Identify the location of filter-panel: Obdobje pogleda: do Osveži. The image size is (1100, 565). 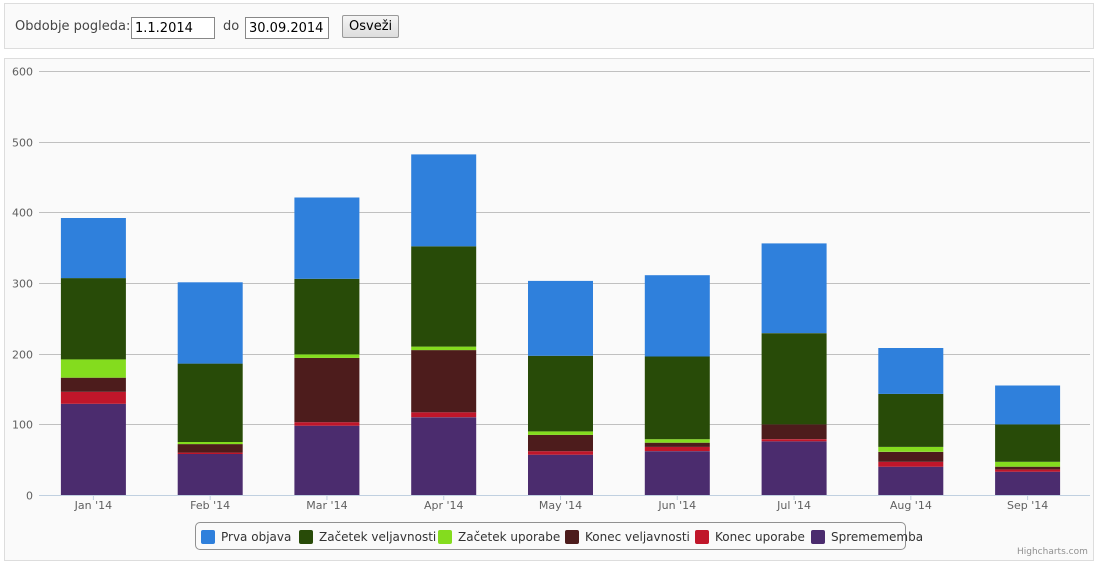
(549, 26).